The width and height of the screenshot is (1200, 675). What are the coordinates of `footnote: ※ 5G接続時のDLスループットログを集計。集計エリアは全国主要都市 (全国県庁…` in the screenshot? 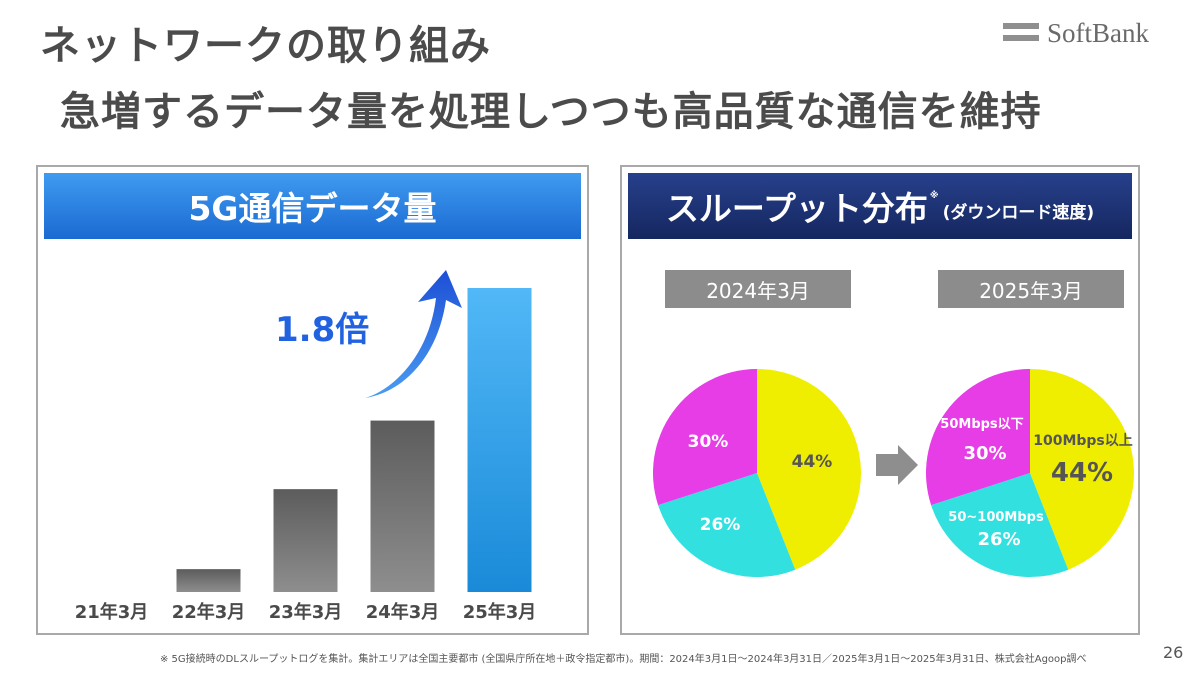 It's located at (623, 659).